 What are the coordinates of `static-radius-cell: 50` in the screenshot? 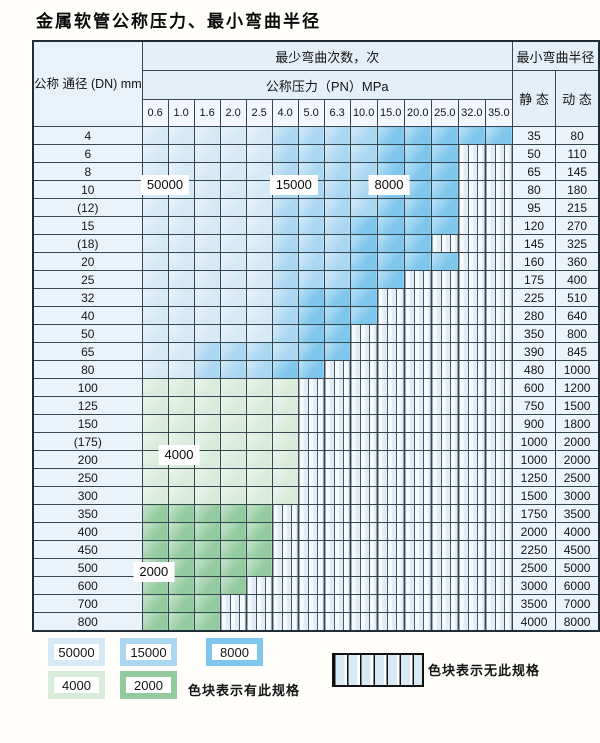 It's located at (534, 153).